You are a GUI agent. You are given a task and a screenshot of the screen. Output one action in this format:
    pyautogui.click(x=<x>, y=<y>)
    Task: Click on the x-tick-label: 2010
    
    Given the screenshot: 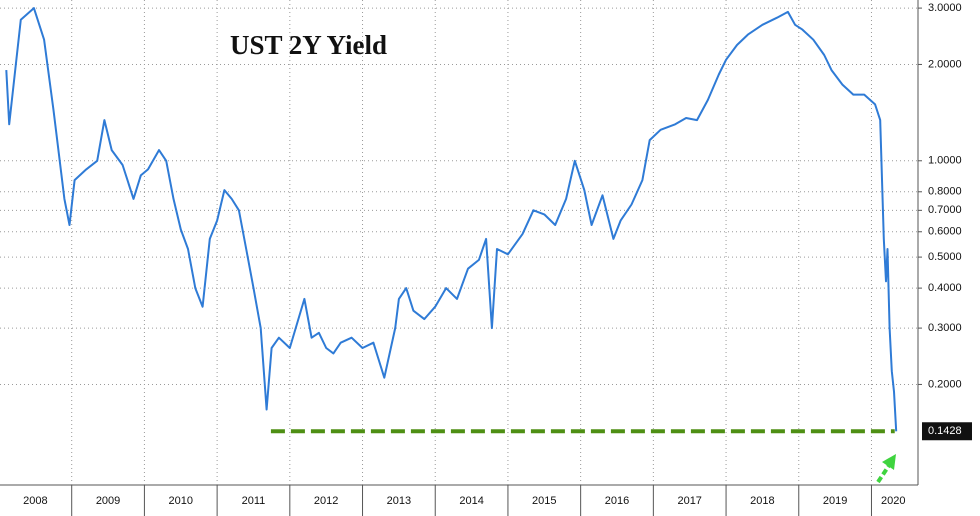 What is the action you would take?
    pyautogui.click(x=181, y=501)
    